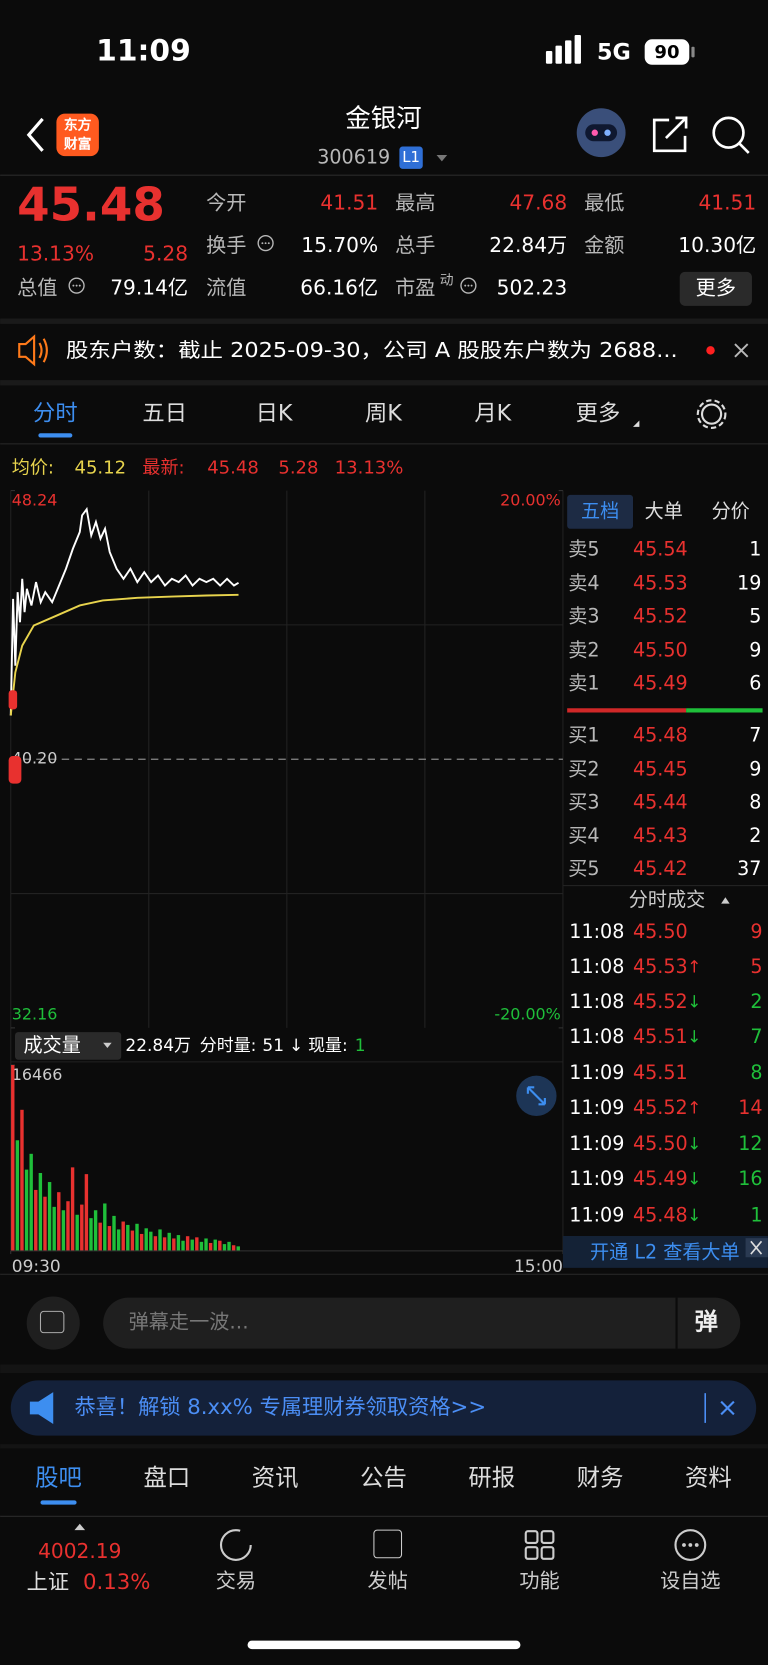 The image size is (768, 1665). I want to click on chart-tab: 日K, so click(275, 414).